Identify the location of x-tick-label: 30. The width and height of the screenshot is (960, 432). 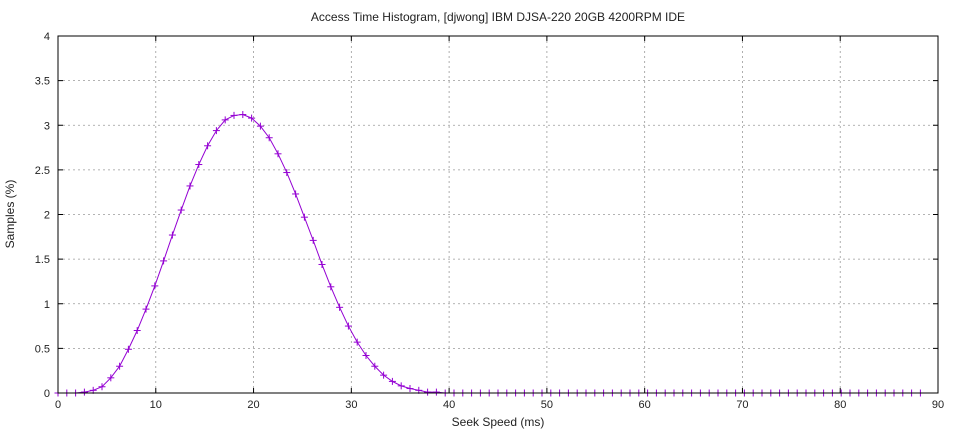
(351, 405).